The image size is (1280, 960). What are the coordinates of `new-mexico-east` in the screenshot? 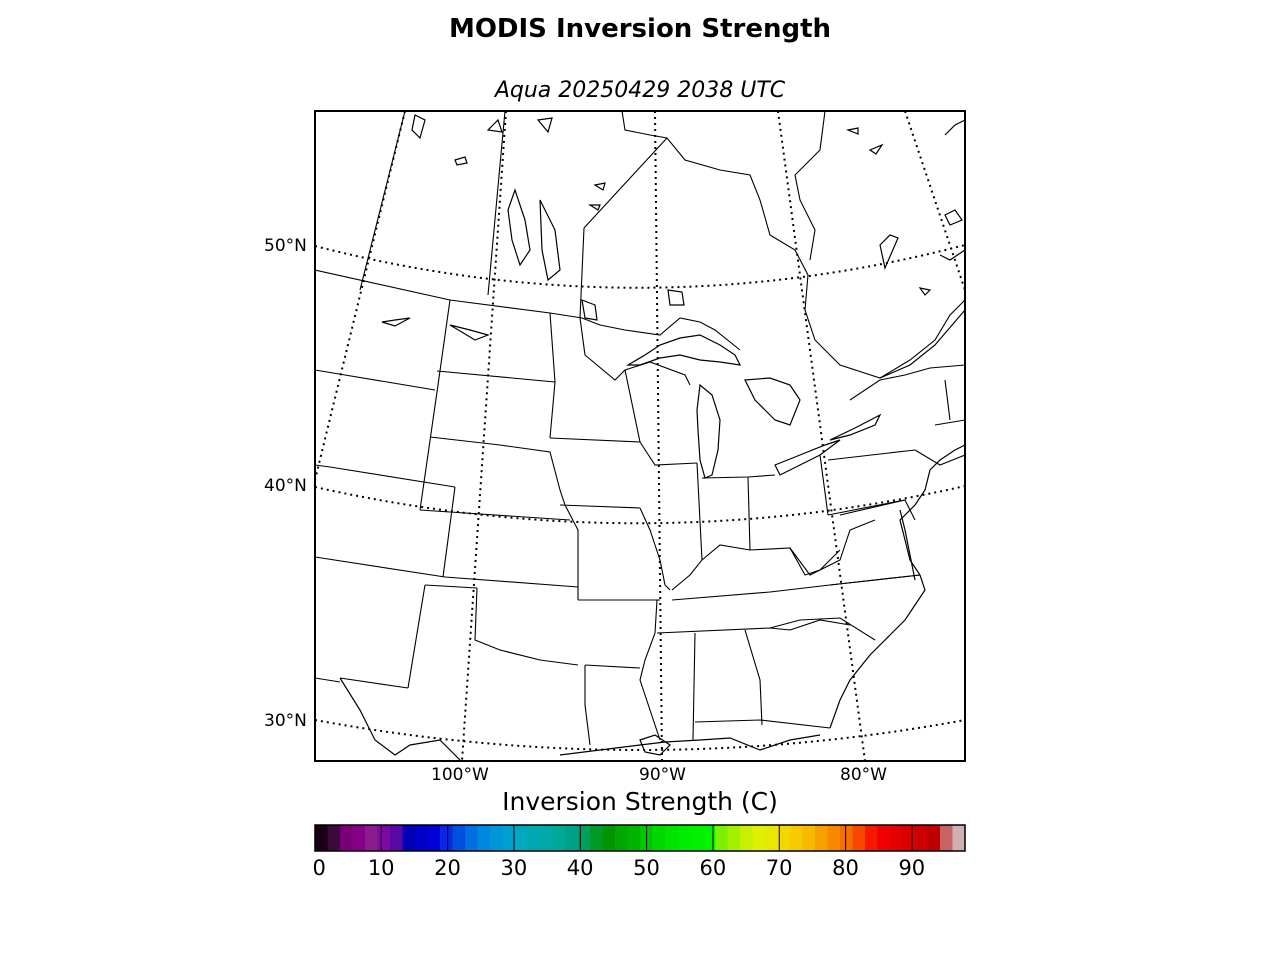 It's located at (416, 636).